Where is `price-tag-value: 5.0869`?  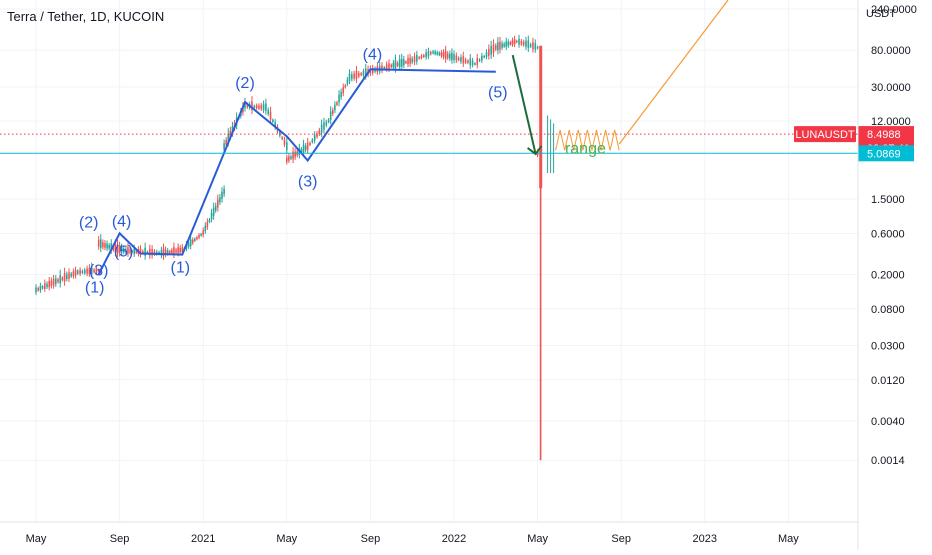 price-tag-value: 5.0869 is located at coordinates (884, 154).